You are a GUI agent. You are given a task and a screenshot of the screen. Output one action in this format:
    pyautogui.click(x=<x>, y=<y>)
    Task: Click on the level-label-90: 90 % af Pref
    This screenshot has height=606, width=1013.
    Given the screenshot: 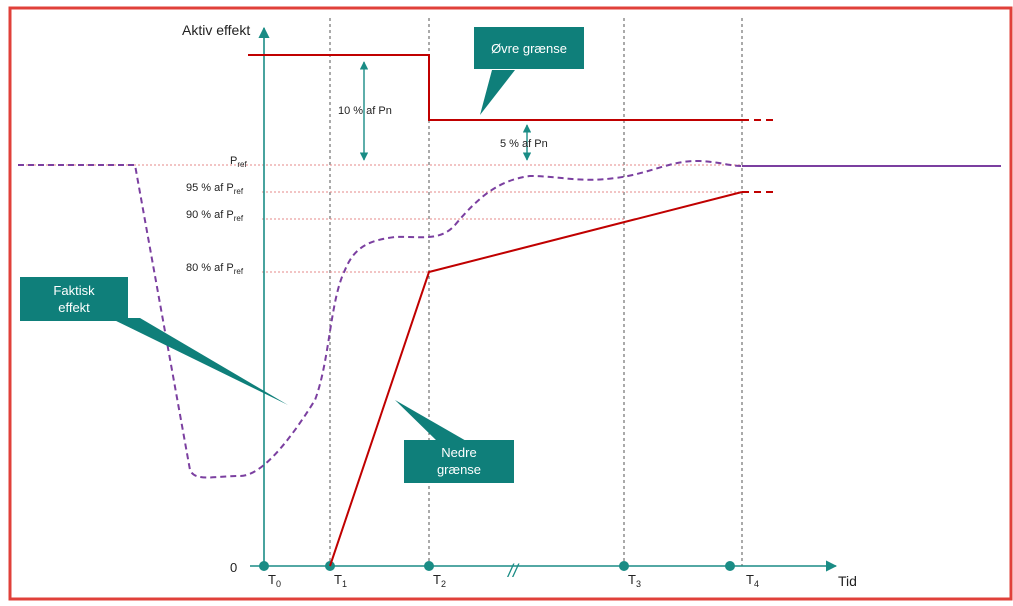 What is the action you would take?
    pyautogui.click(x=215, y=216)
    